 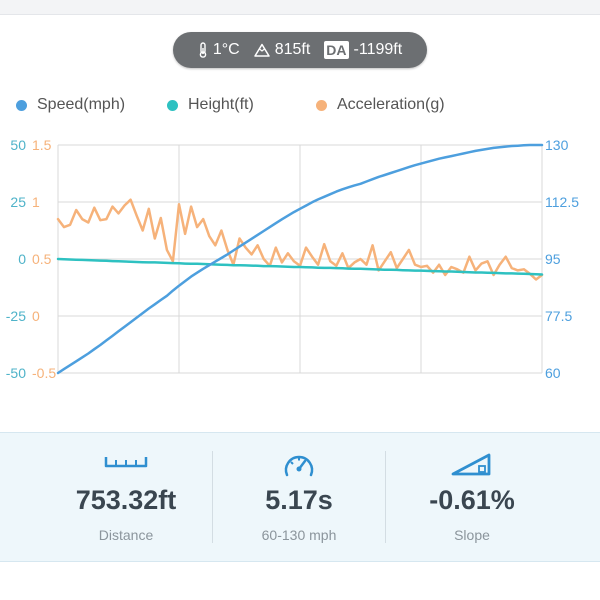 What do you see at coordinates (18, 145) in the screenshot?
I see `height-axis-tick-label: 50` at bounding box center [18, 145].